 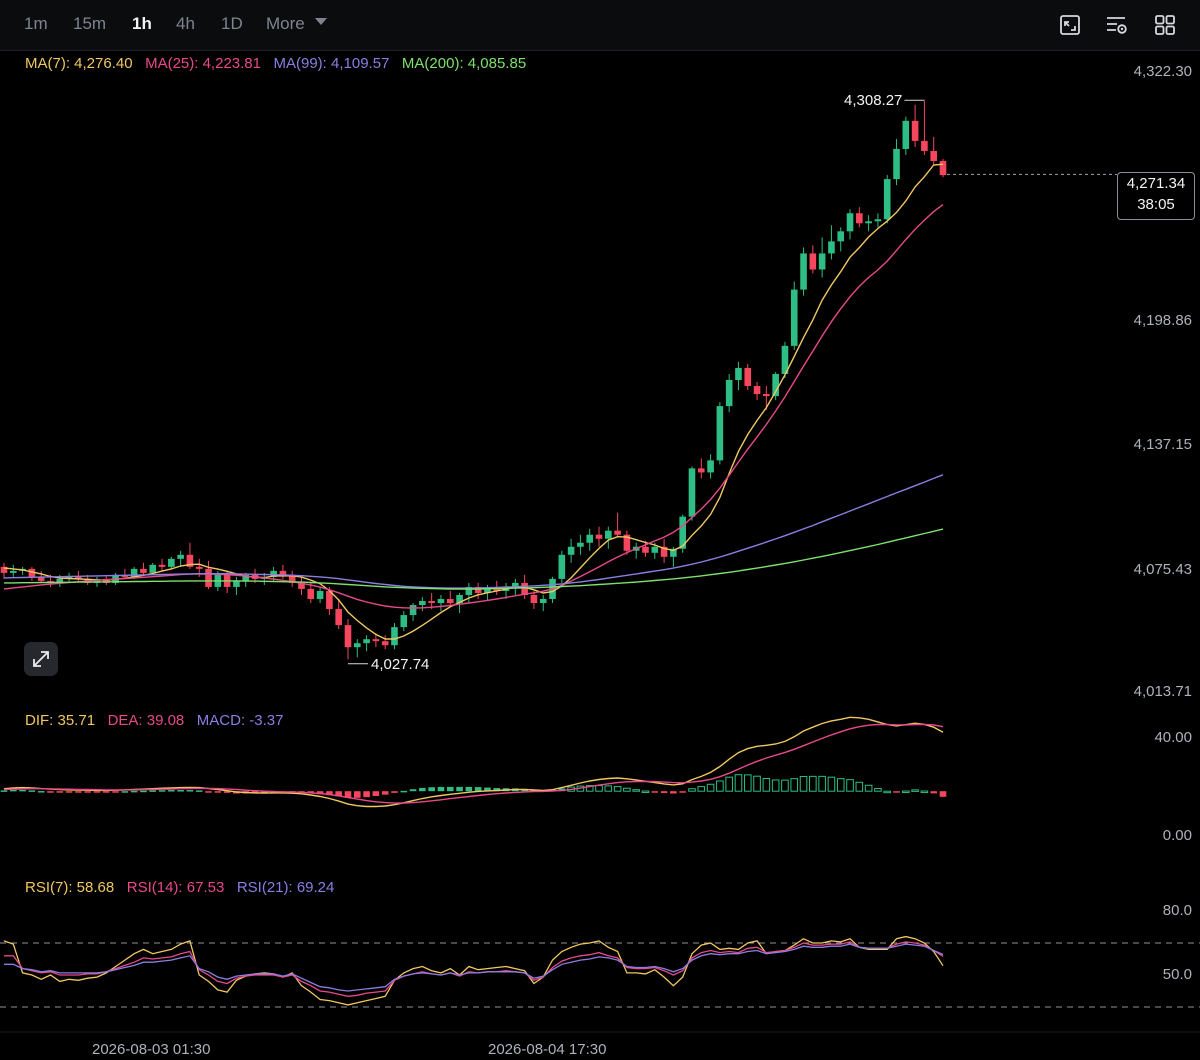 What do you see at coordinates (473, 763) in the screenshot?
I see `dea-line` at bounding box center [473, 763].